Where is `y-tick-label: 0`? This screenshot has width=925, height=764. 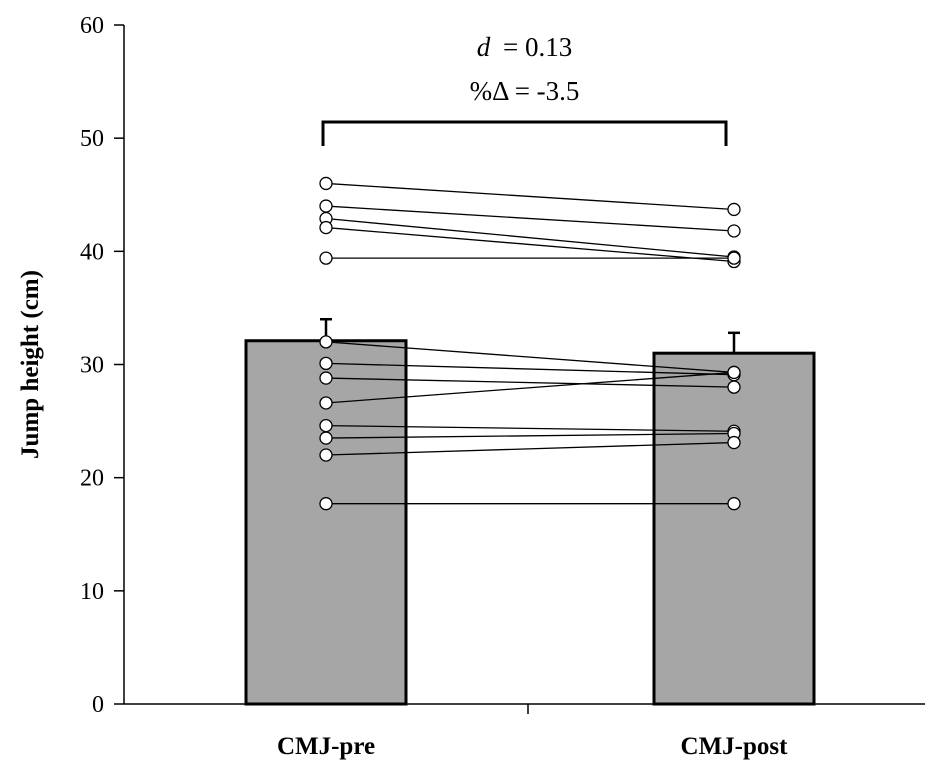 y-tick-label: 0 is located at coordinates (98, 705).